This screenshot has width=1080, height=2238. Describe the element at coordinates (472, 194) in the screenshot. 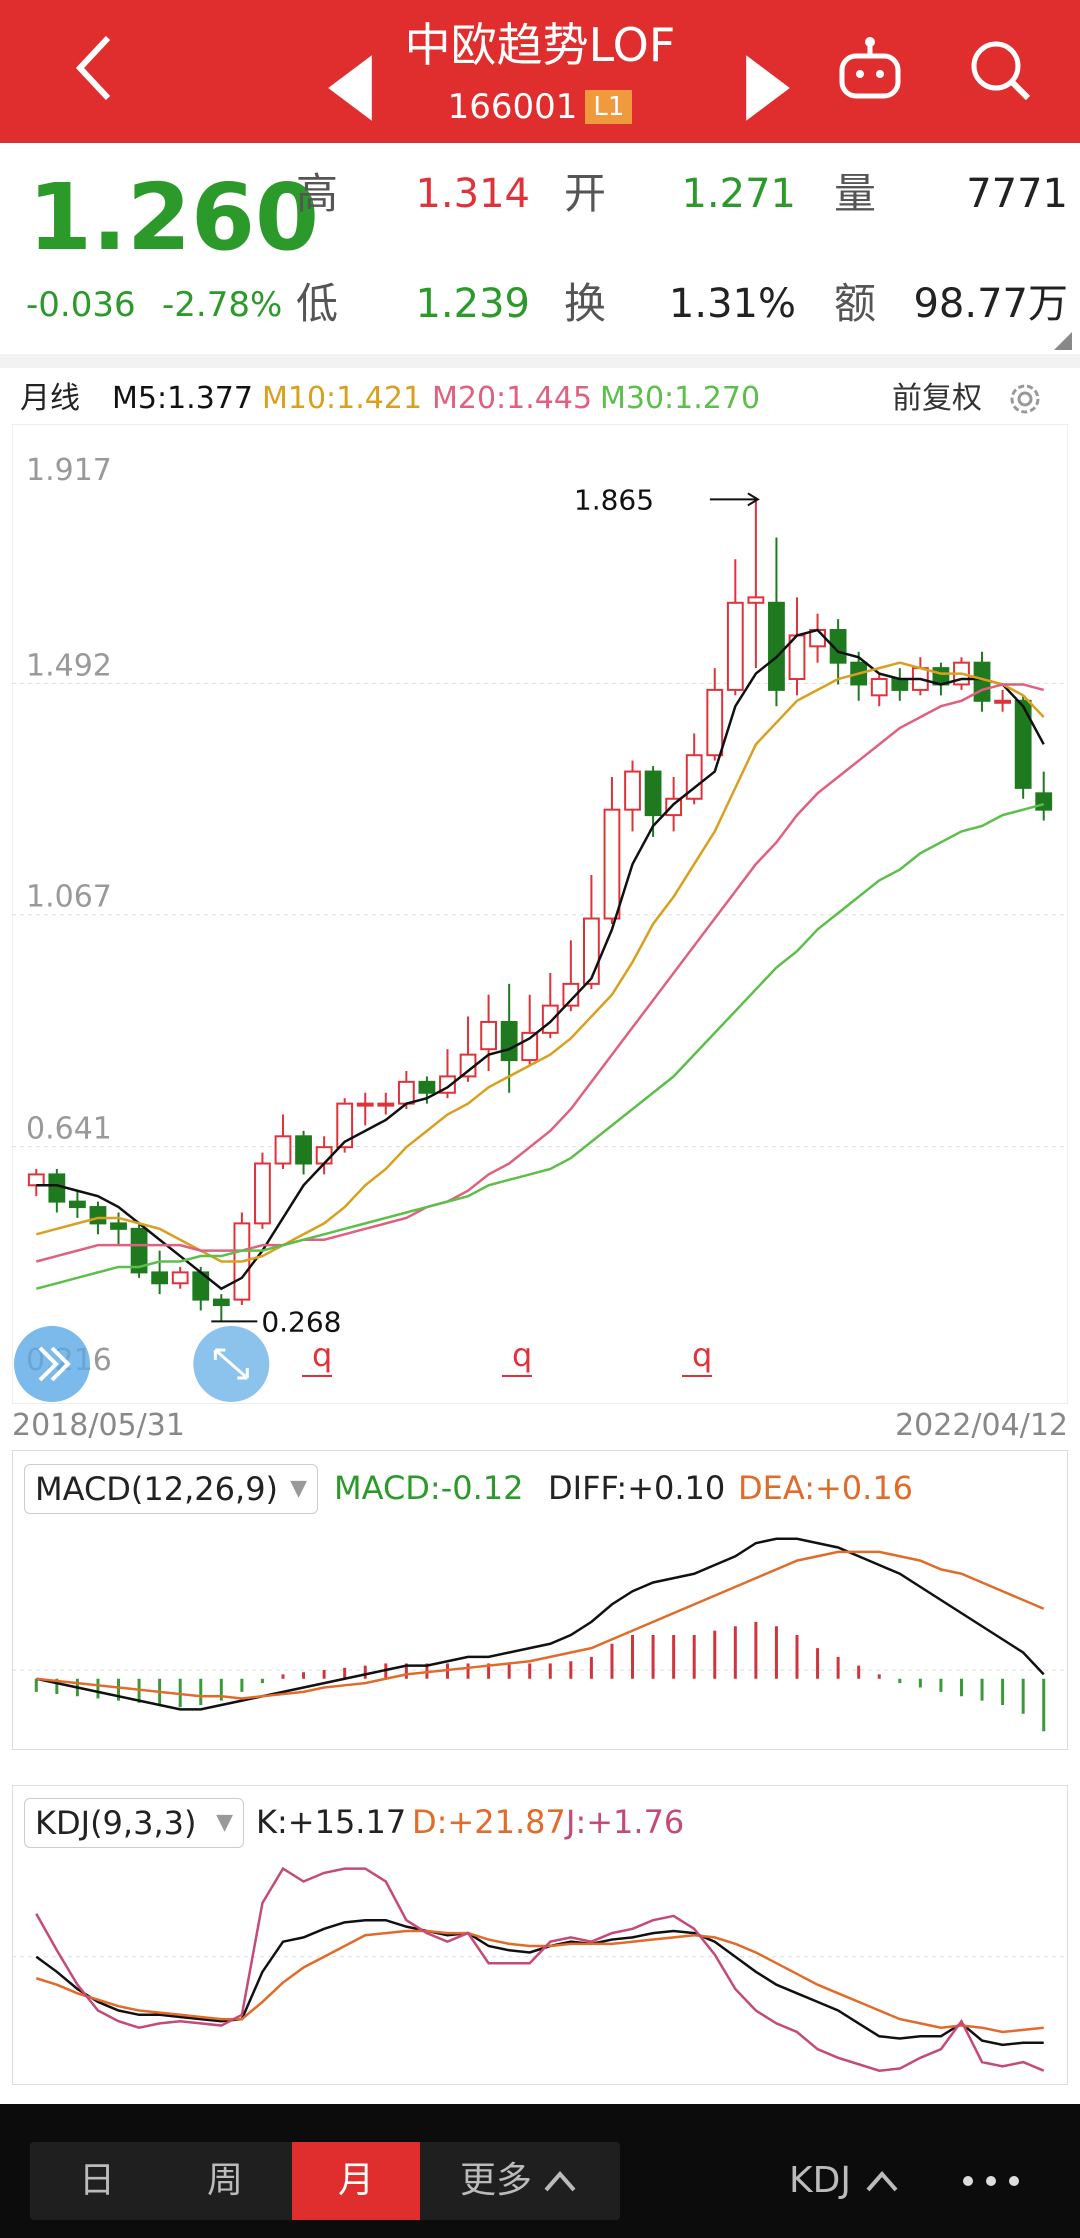

I see `high-value: 1.314` at that location.